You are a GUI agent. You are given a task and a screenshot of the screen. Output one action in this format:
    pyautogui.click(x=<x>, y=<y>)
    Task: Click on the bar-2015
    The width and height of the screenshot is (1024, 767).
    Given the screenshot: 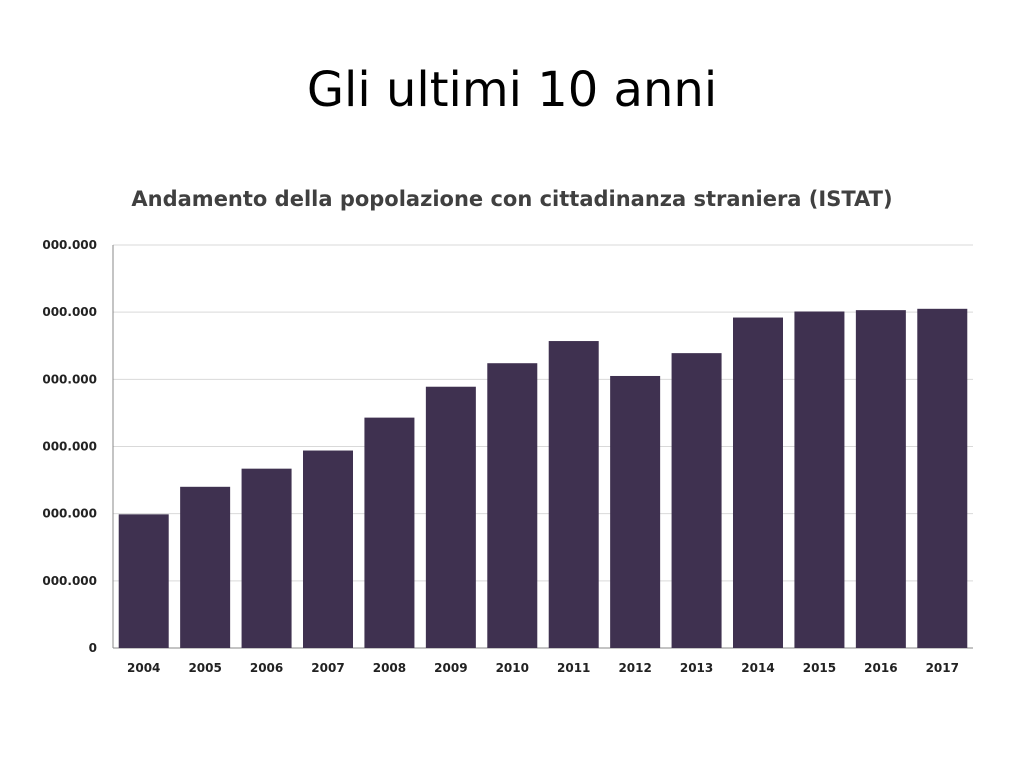 What is the action you would take?
    pyautogui.click(x=819, y=479)
    